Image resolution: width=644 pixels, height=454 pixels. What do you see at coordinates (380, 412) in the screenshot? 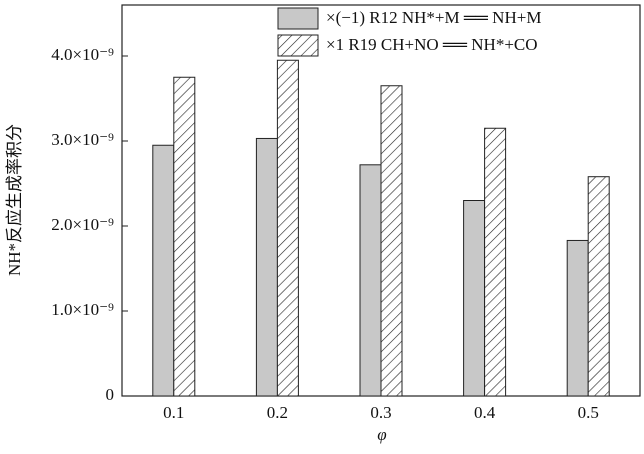
I see `x-tick-label: 0.3` at bounding box center [380, 412].